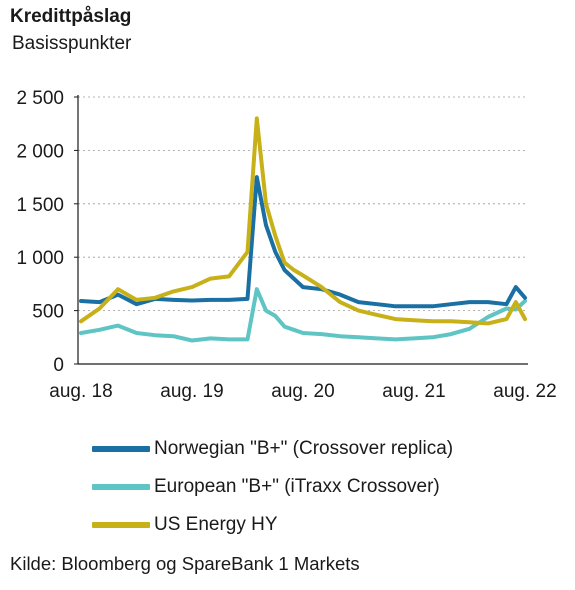  Describe the element at coordinates (80, 391) in the screenshot. I see `x-tick-label: aug. 18` at that location.